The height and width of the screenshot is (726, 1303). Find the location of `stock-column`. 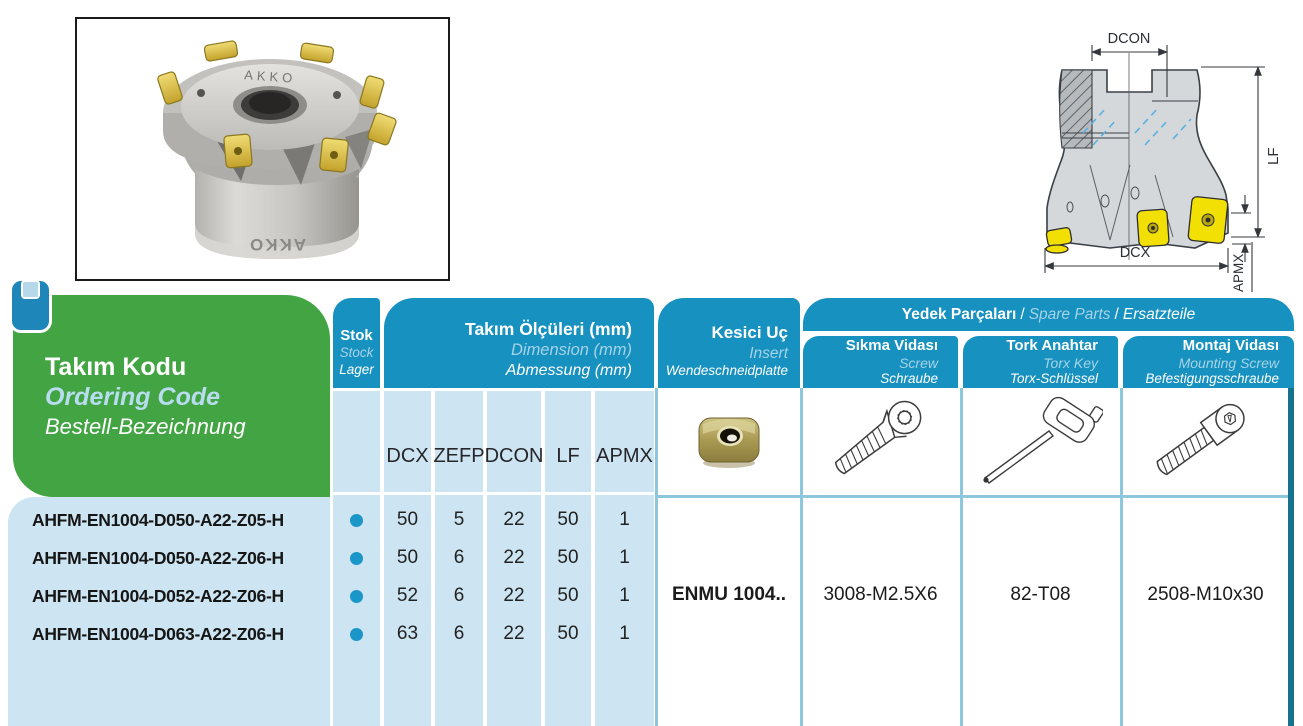

stock-column is located at coordinates (356, 610).